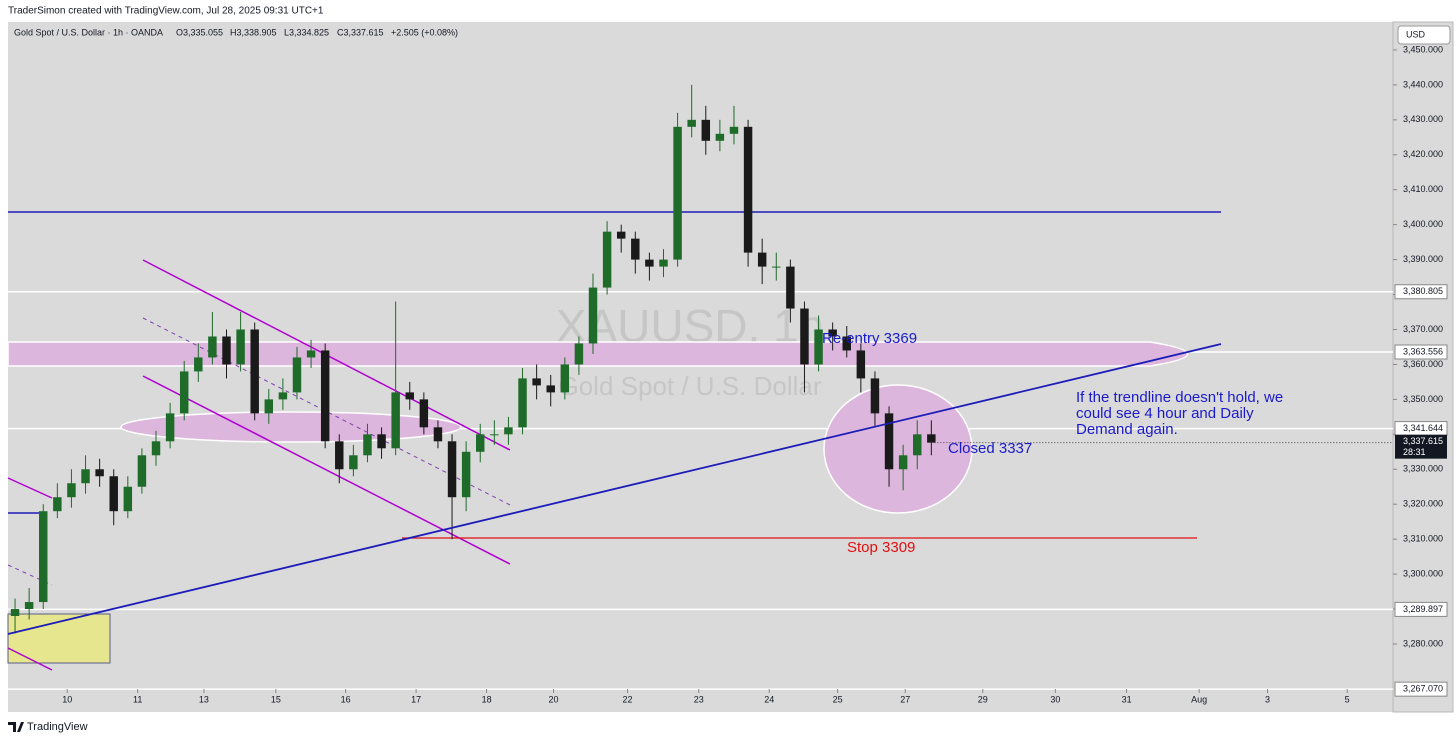 Image resolution: width=1456 pixels, height=740 pixels. I want to click on x-tick-label: 10, so click(67, 699).